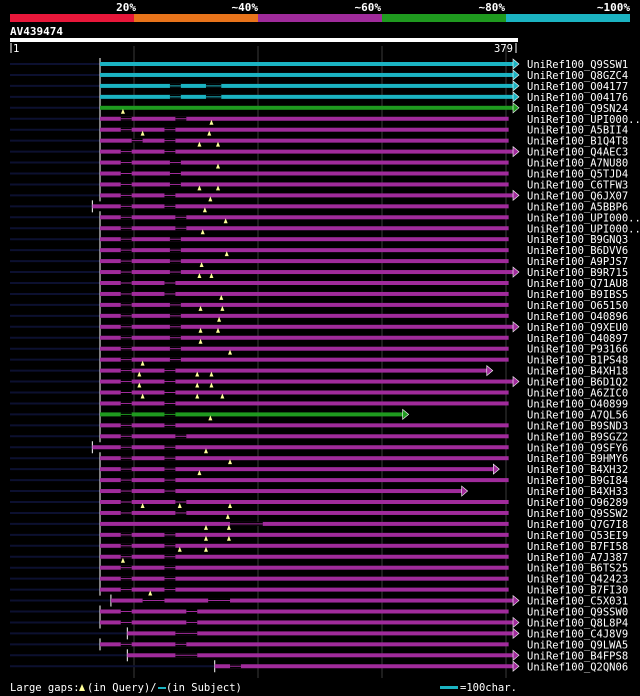 The image size is (640, 696). What do you see at coordinates (577, 175) in the screenshot?
I see `hit-label: UniRef100_Q5TJD4` at bounding box center [577, 175].